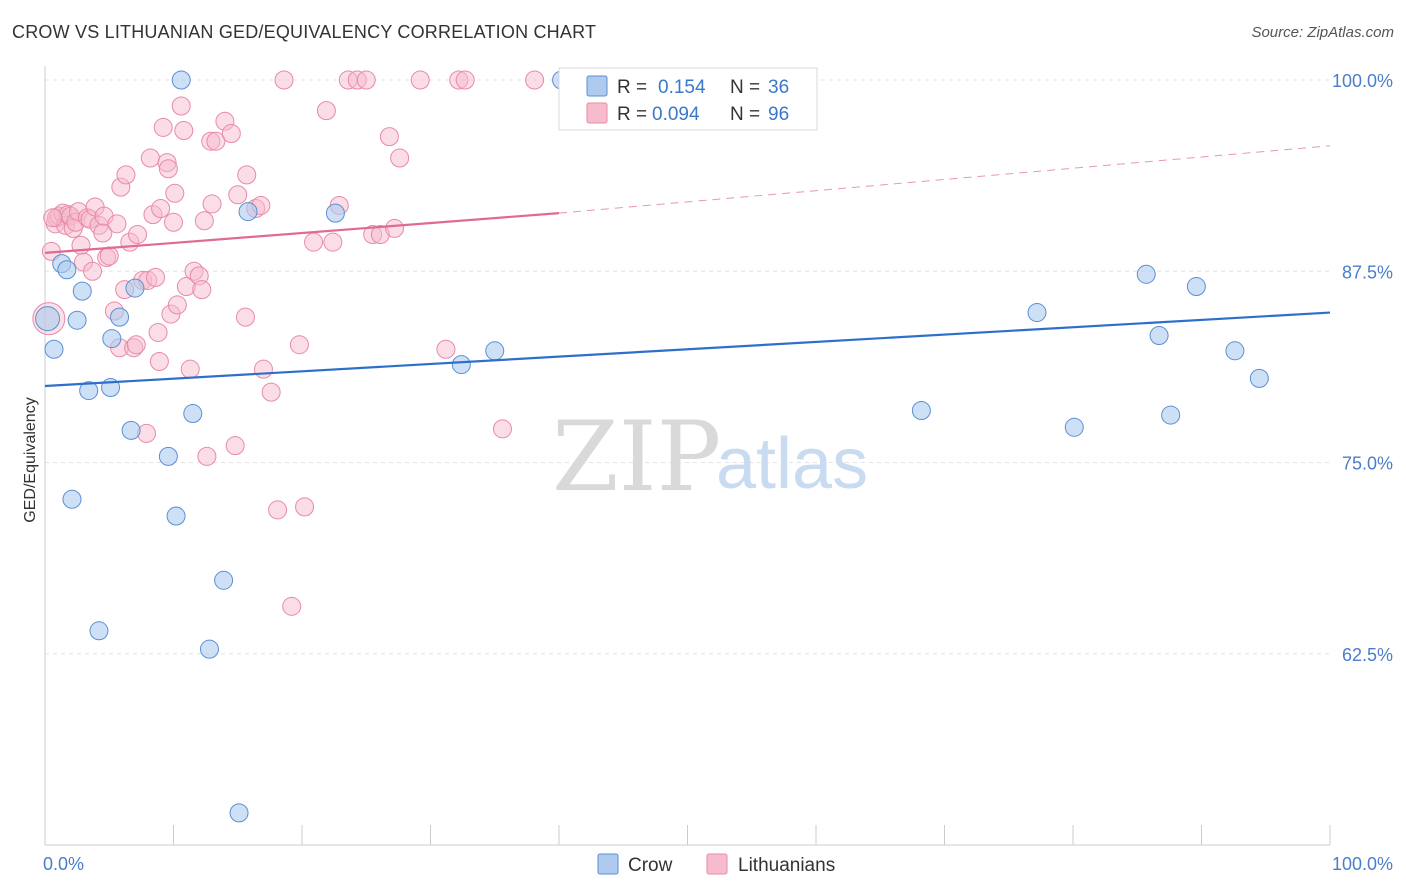 The width and height of the screenshot is (1406, 892). What do you see at coordinates (745, 114) in the screenshot?
I see `legend-lith-n-label: N =` at bounding box center [745, 114].